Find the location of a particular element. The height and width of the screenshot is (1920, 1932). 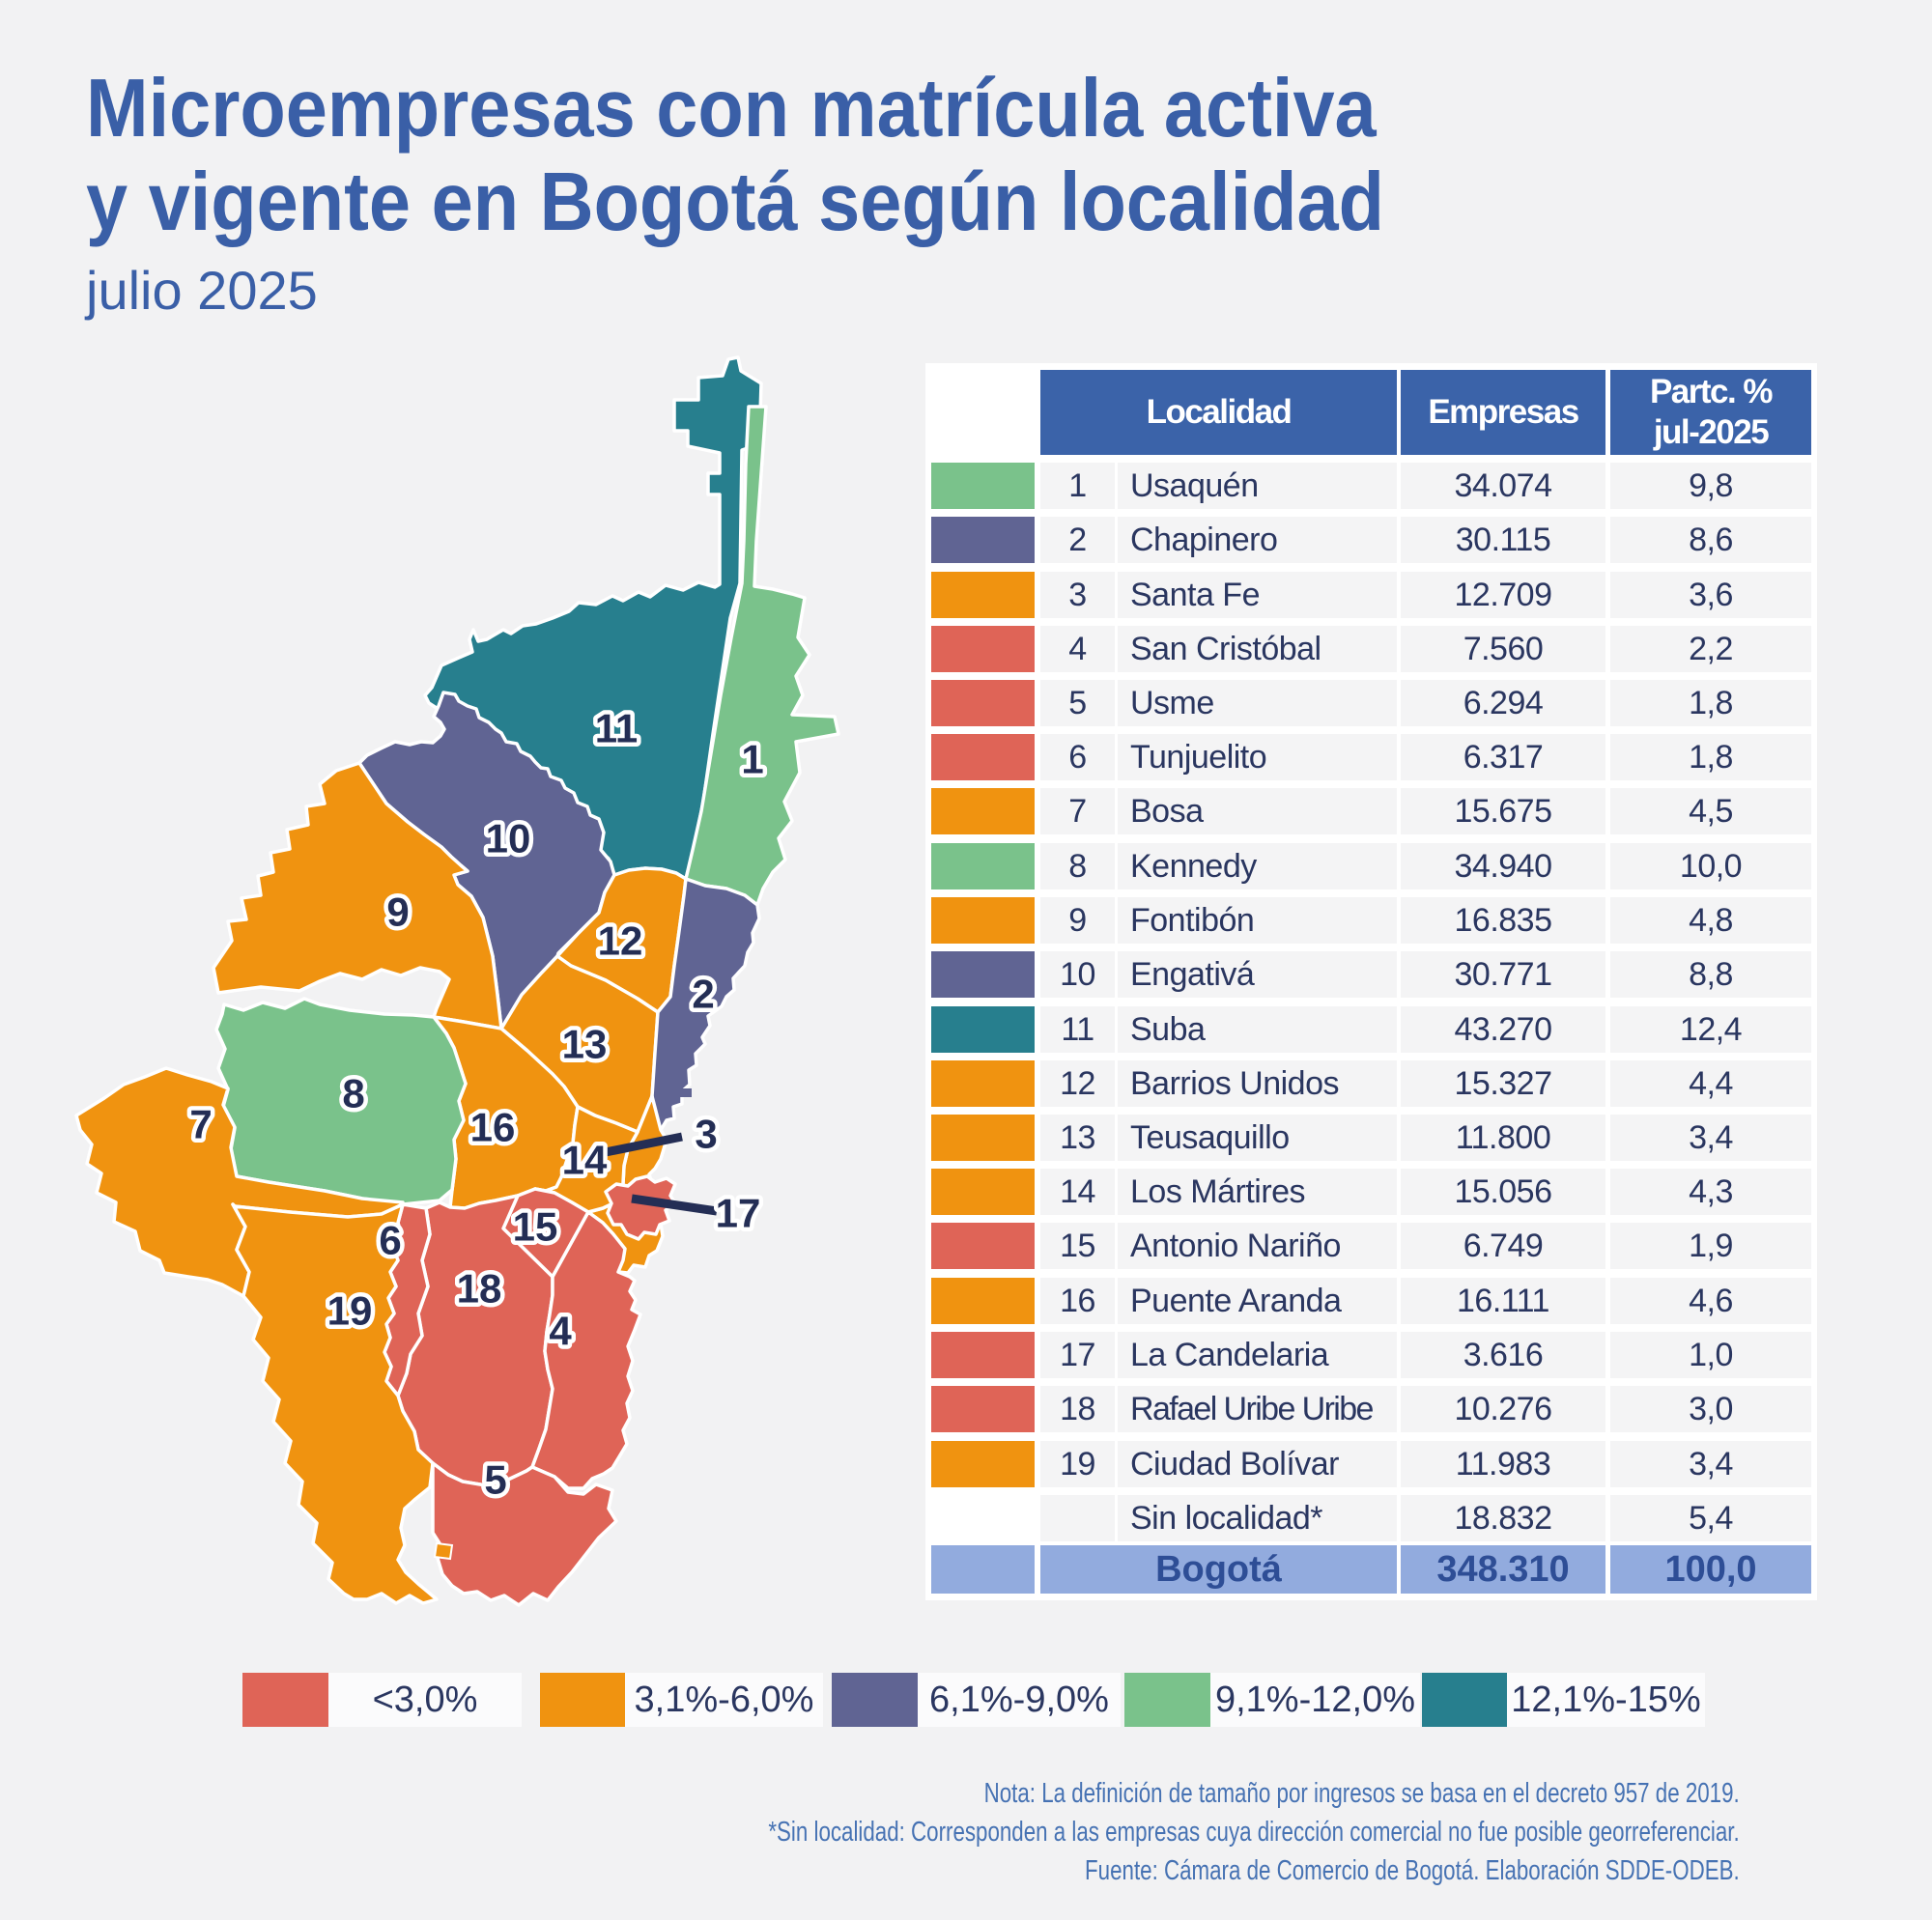

svg-text: 13 is located at coordinates (585, 1044).